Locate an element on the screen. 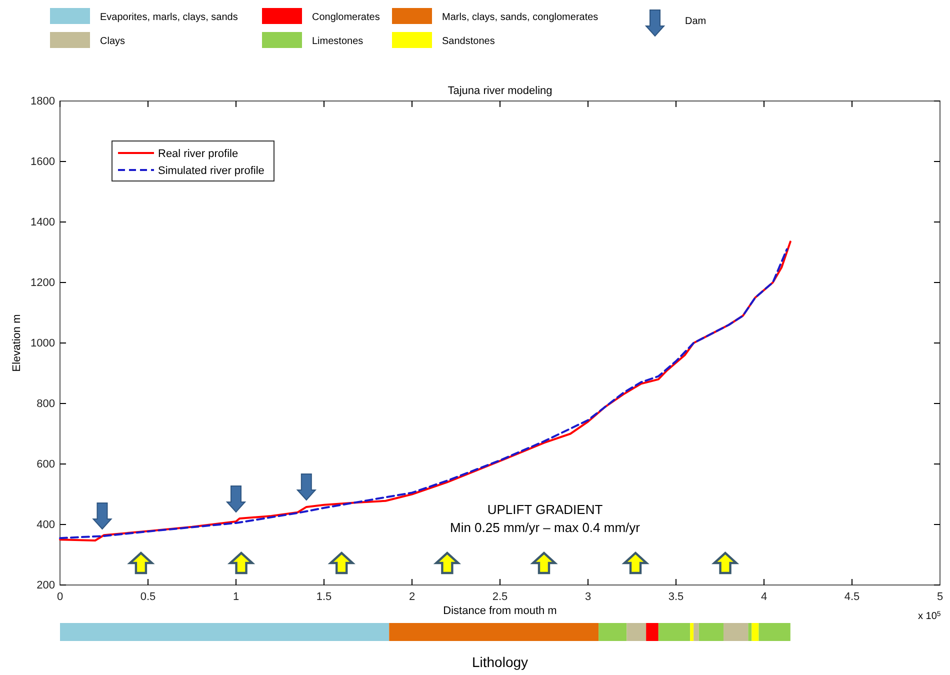 The width and height of the screenshot is (950, 675). x-tick-label: 3.5 is located at coordinates (676, 597).